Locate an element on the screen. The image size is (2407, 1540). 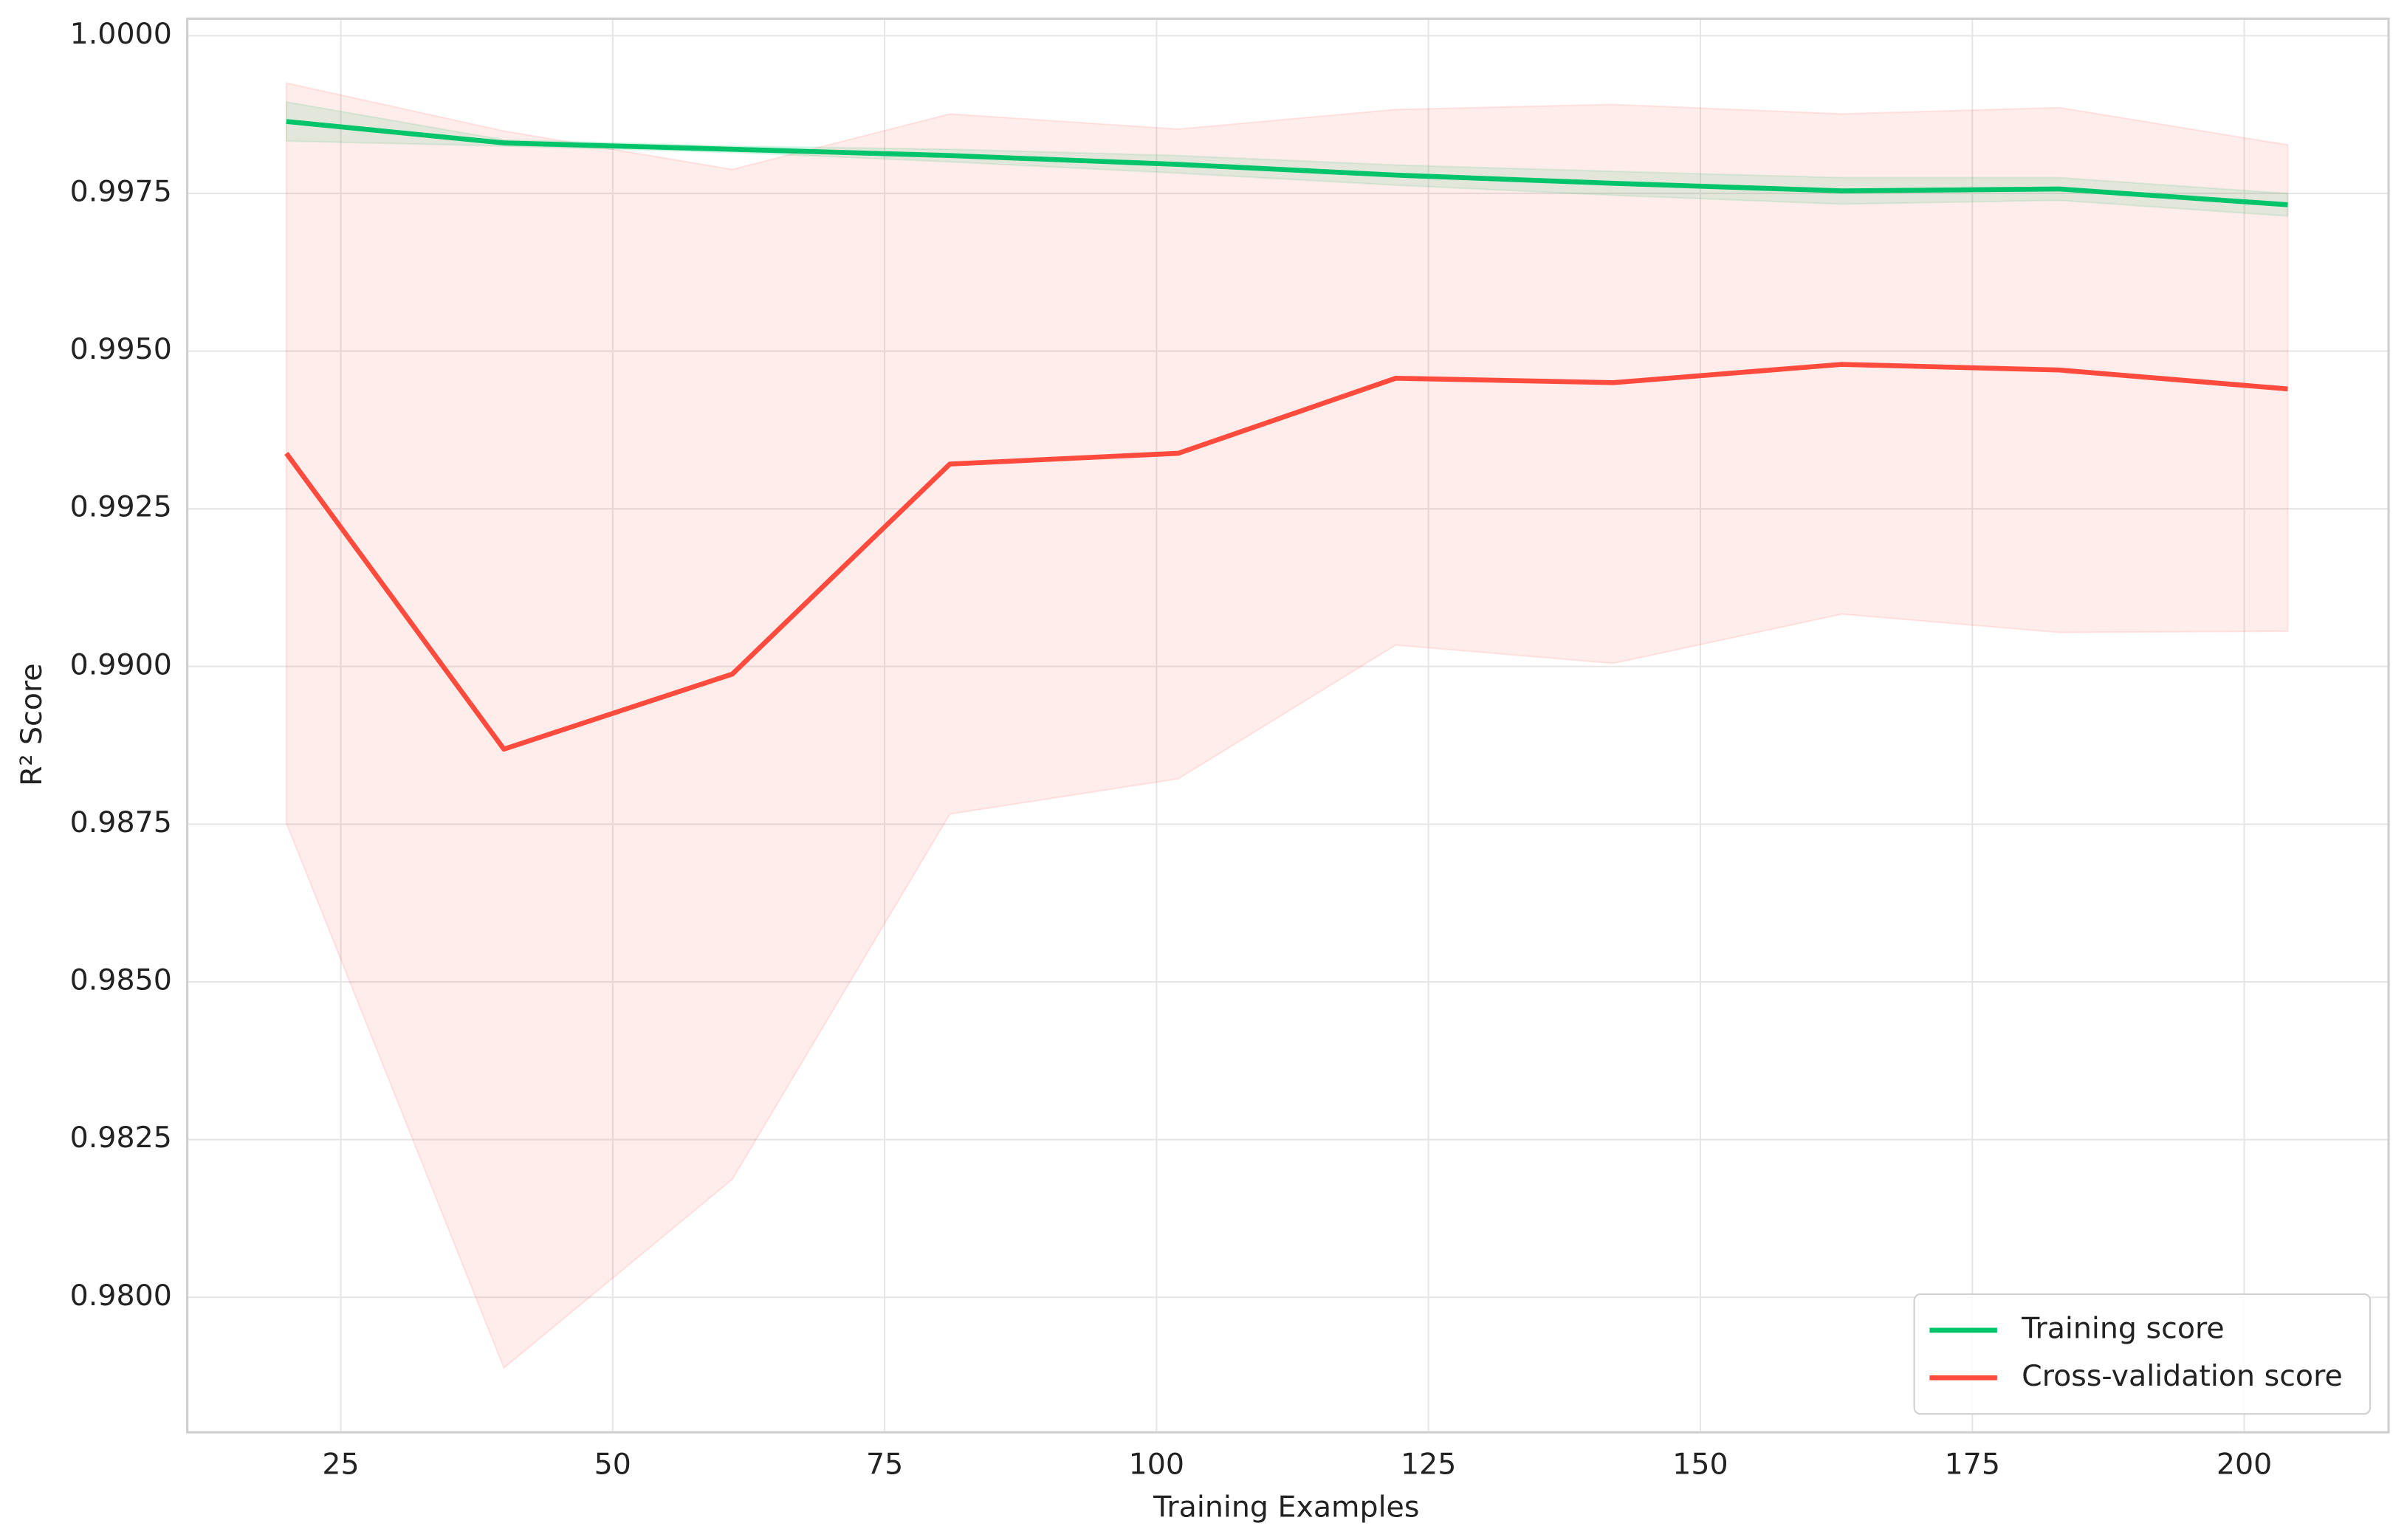
y-tick-label: 0.9925 is located at coordinates (121, 507).